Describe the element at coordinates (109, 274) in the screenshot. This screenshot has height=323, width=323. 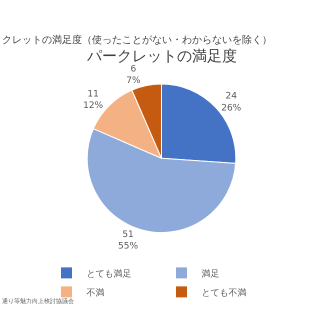
I see `legend-label: とても満足` at that location.